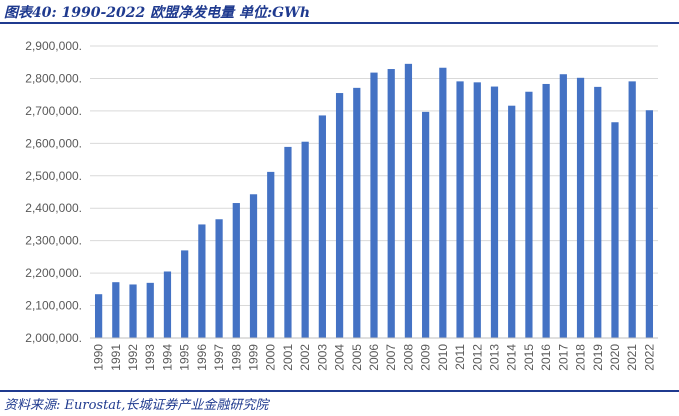  I want to click on x-tick-label: 2013, so click(494, 357).